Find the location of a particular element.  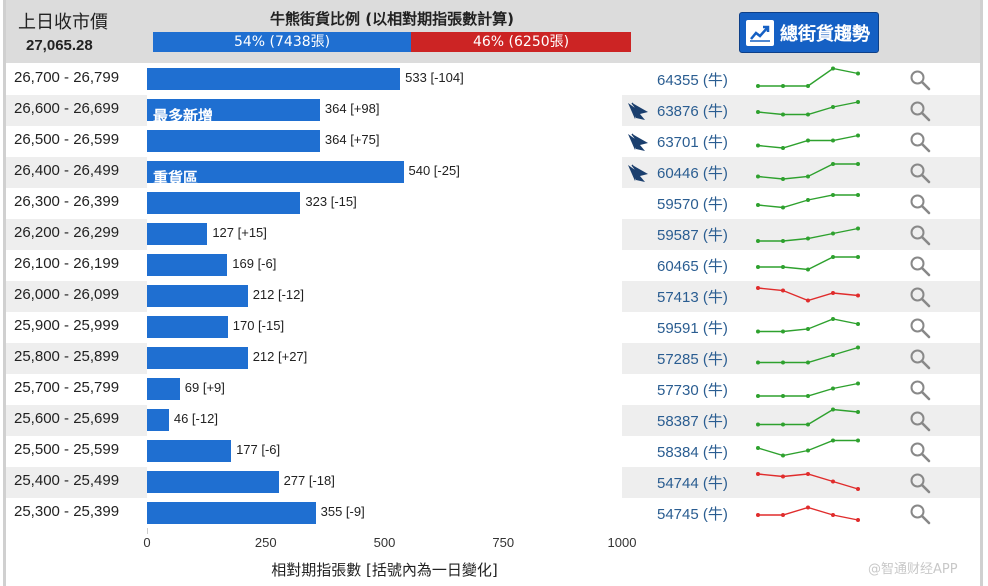

table-row: 26,400 - 26,499 重貨區 540 [-25] 60446 (牛) is located at coordinates (493, 172).